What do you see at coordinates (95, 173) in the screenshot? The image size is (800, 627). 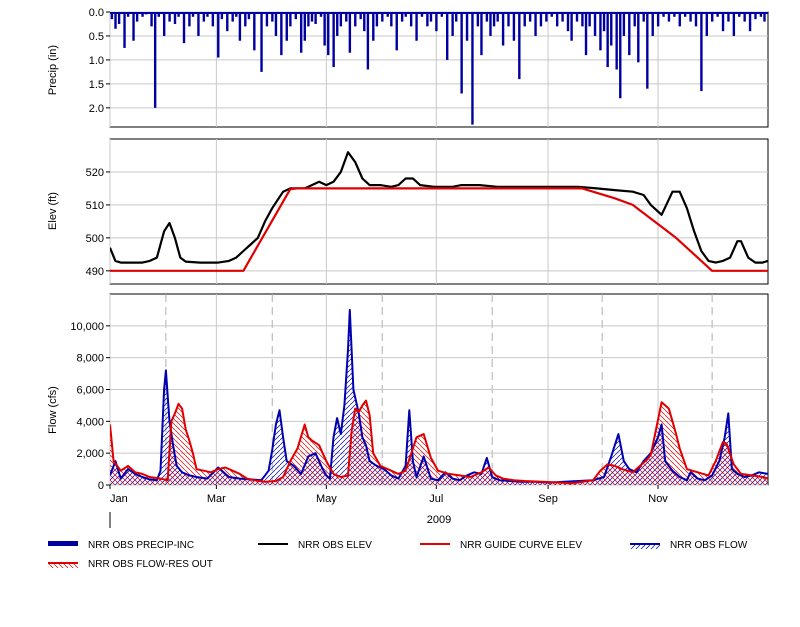 I see `y-tick-label: 520` at bounding box center [95, 173].